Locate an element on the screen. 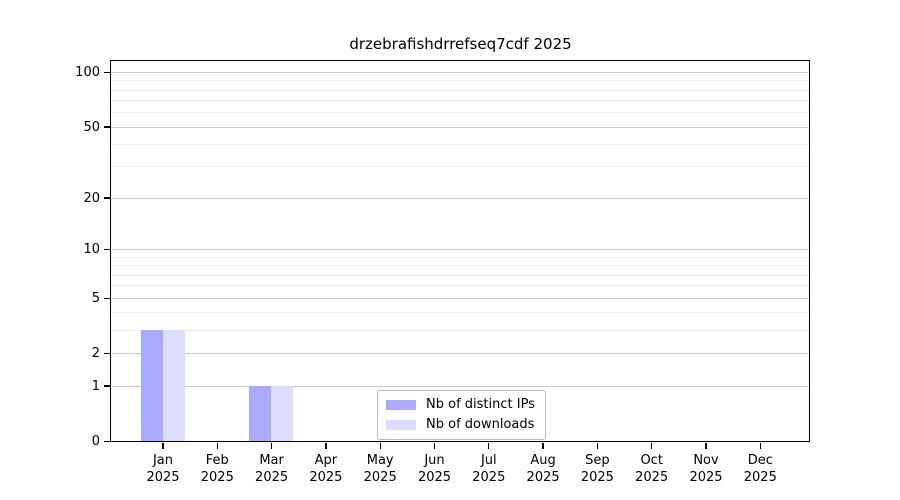 The width and height of the screenshot is (900, 500). x-tick-mark-jul is located at coordinates (489, 446).